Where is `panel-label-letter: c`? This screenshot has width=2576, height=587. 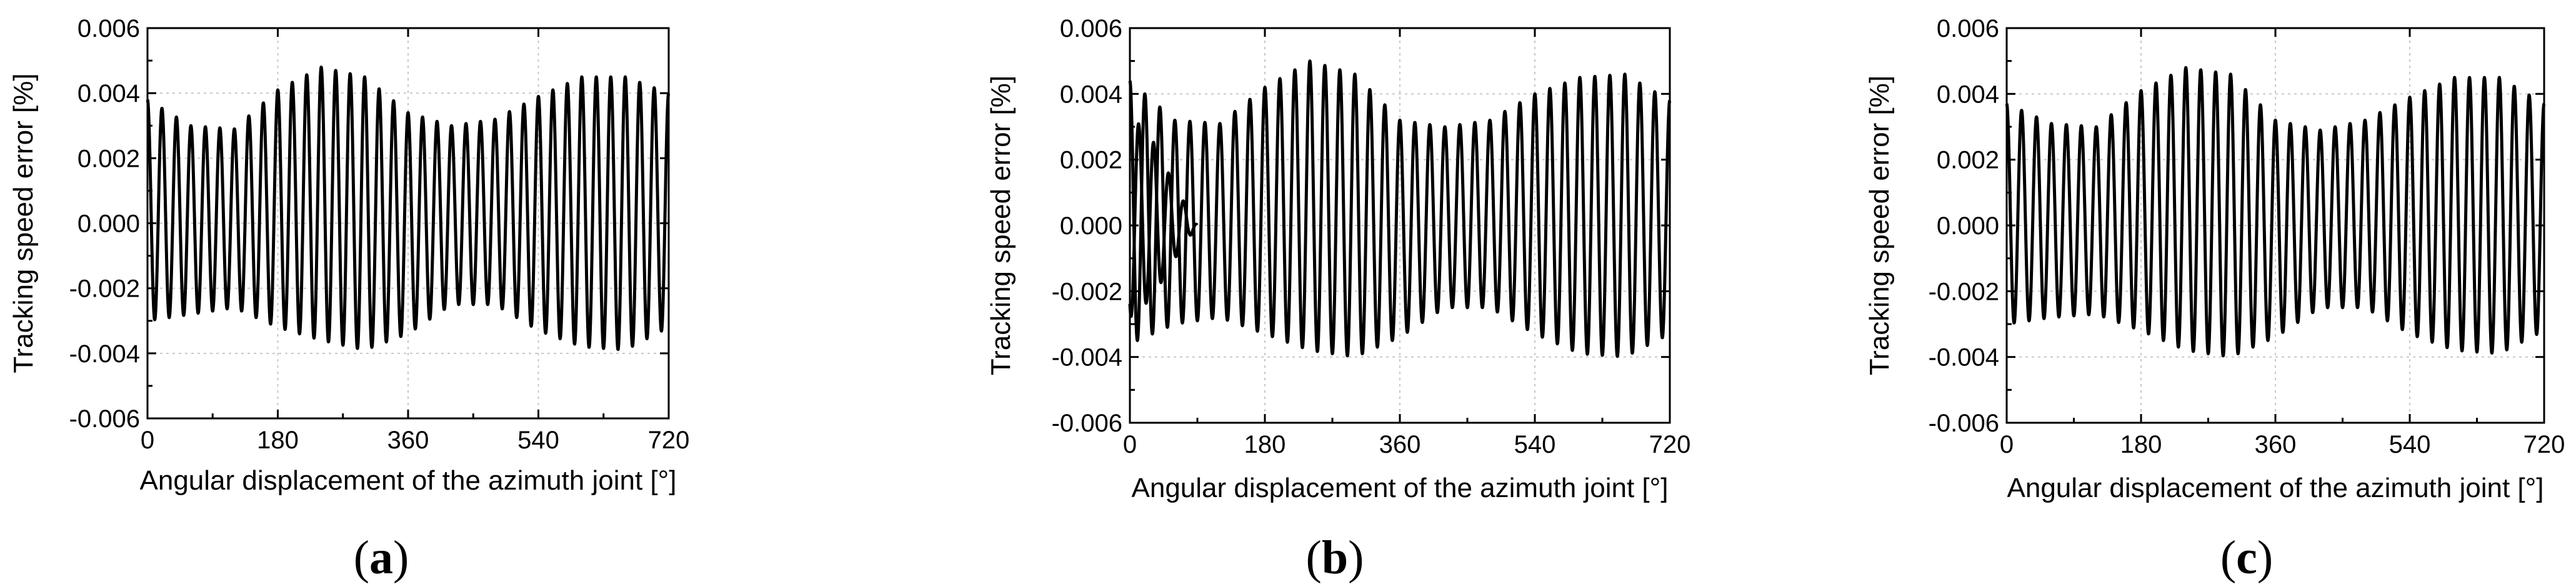
panel-label-letter: c is located at coordinates (2246, 557).